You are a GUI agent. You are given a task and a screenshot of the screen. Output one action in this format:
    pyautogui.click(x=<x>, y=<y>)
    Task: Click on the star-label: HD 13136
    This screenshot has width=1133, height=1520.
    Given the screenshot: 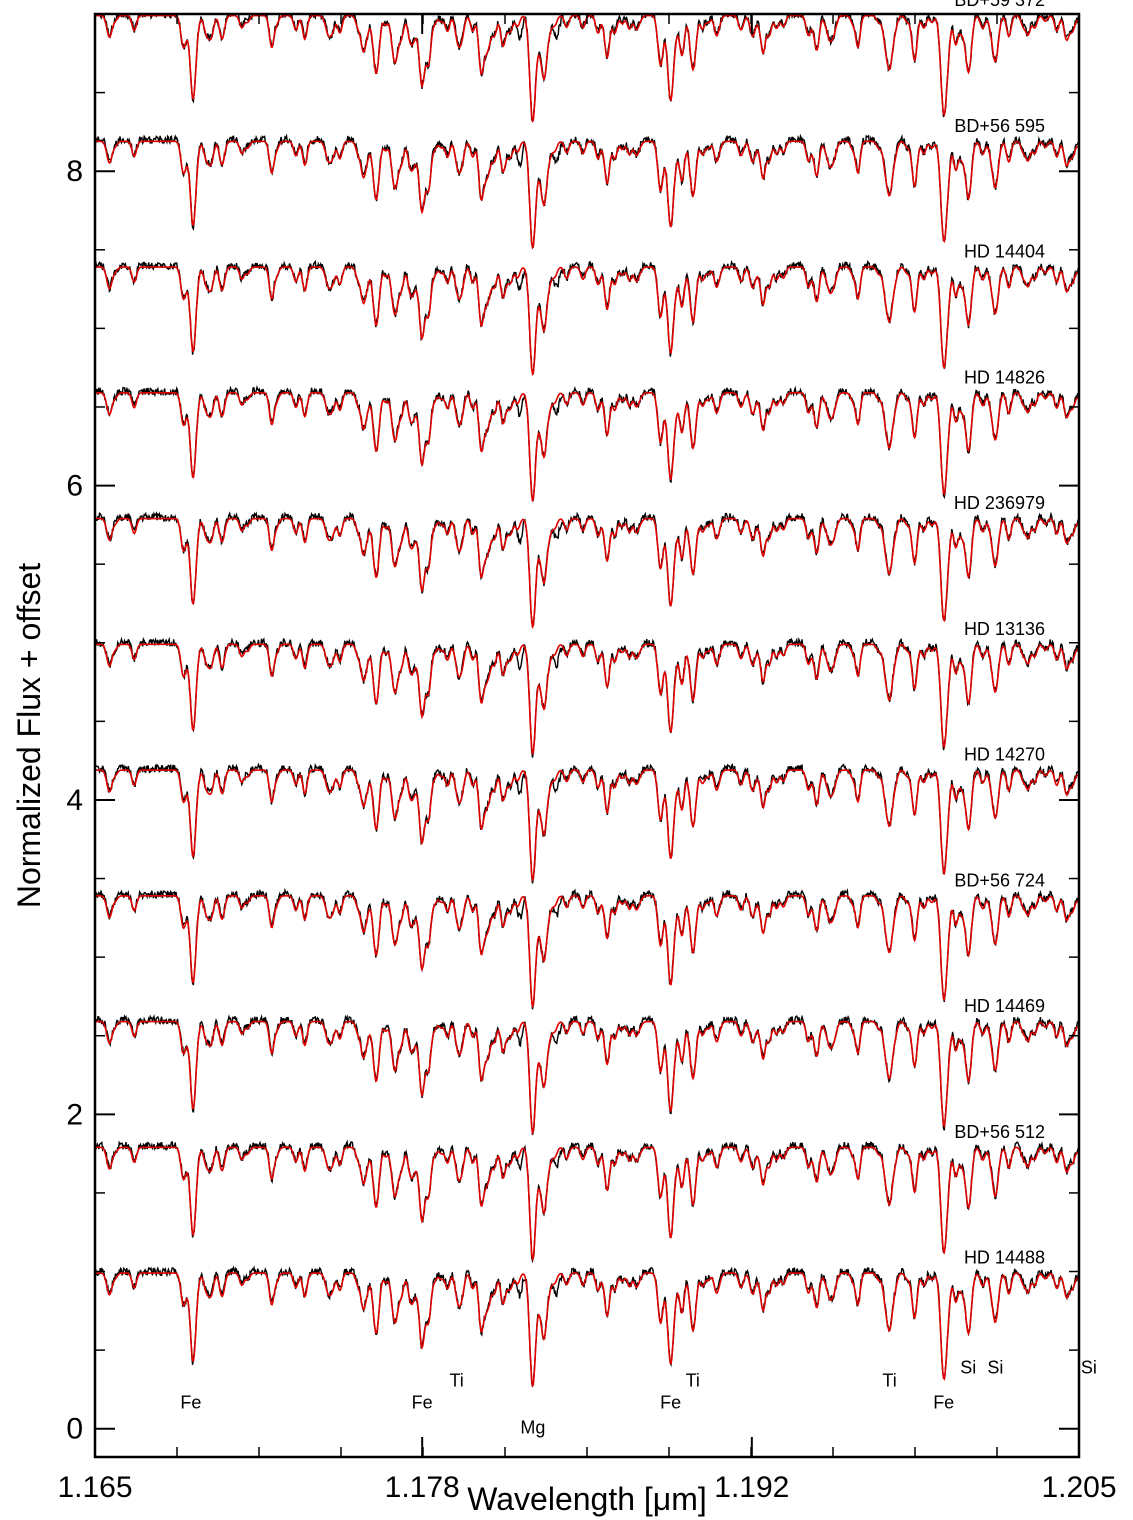 What is the action you would take?
    pyautogui.click(x=1004, y=629)
    